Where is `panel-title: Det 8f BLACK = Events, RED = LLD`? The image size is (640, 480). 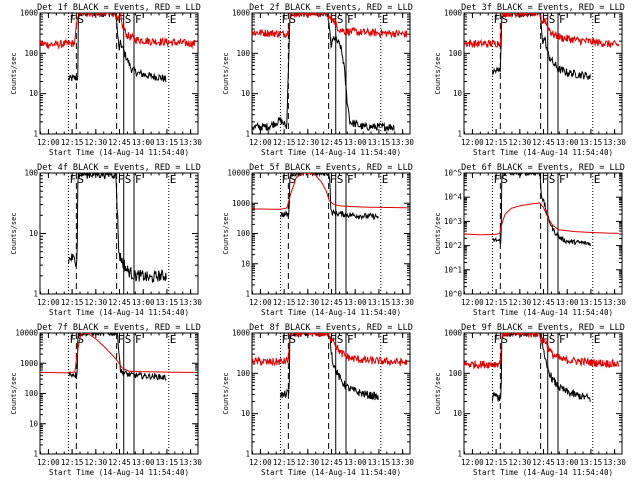 panel-title: Det 8f BLACK = Events, RED = LLD is located at coordinates (331, 328).